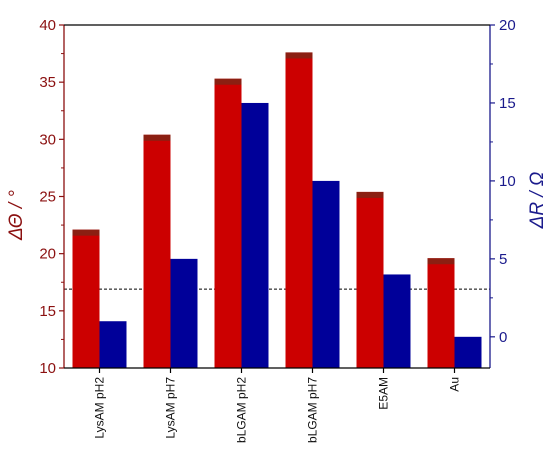 Image resolution: width=550 pixels, height=451 pixels. I want to click on right-tick-label-4: 20, so click(507, 25).